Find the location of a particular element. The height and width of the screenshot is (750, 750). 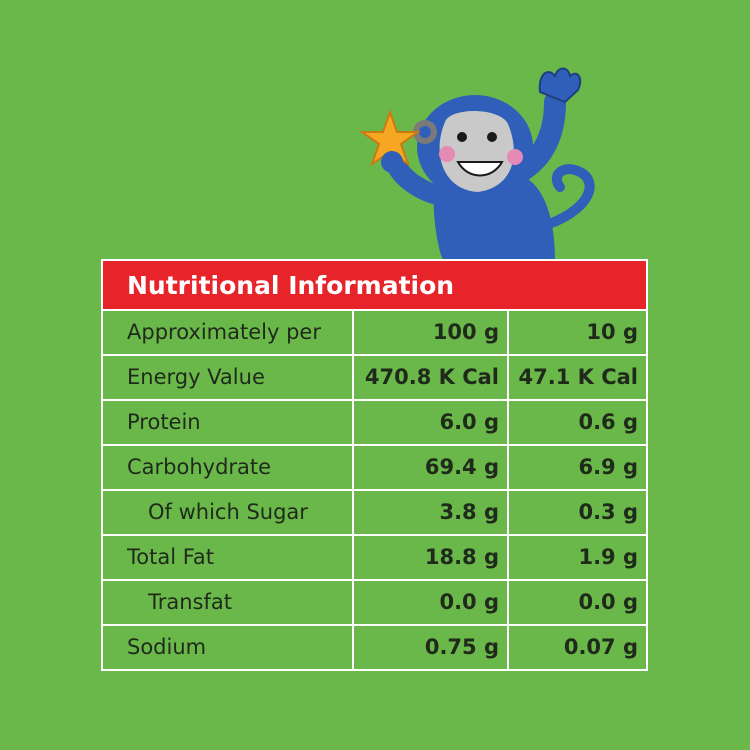

nutrient-label: Transfat is located at coordinates (228, 602).